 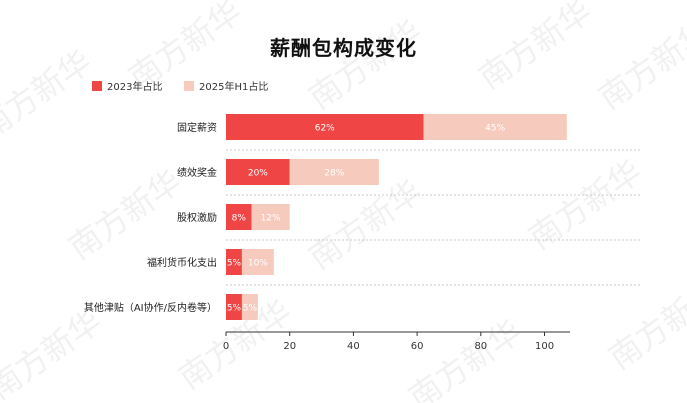 I want to click on legend: 2023年占比 2025年H1占比, so click(x=180, y=86).